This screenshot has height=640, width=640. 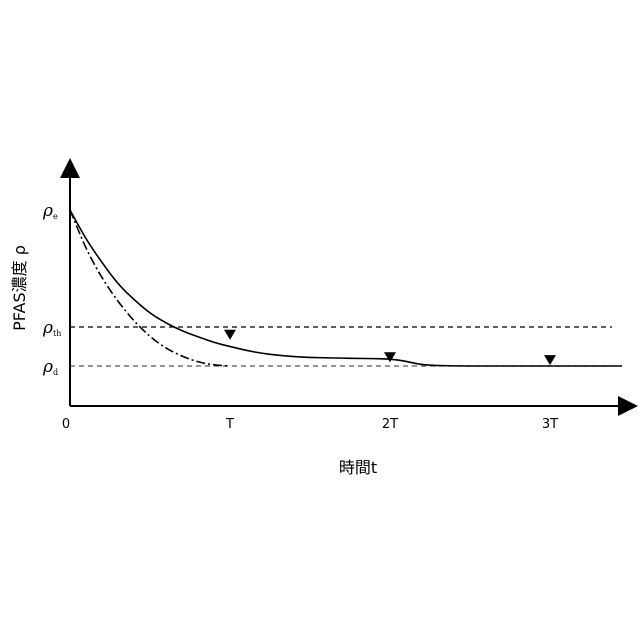 What do you see at coordinates (50, 211) in the screenshot?
I see `y-tick-label-e: ρe` at bounding box center [50, 211].